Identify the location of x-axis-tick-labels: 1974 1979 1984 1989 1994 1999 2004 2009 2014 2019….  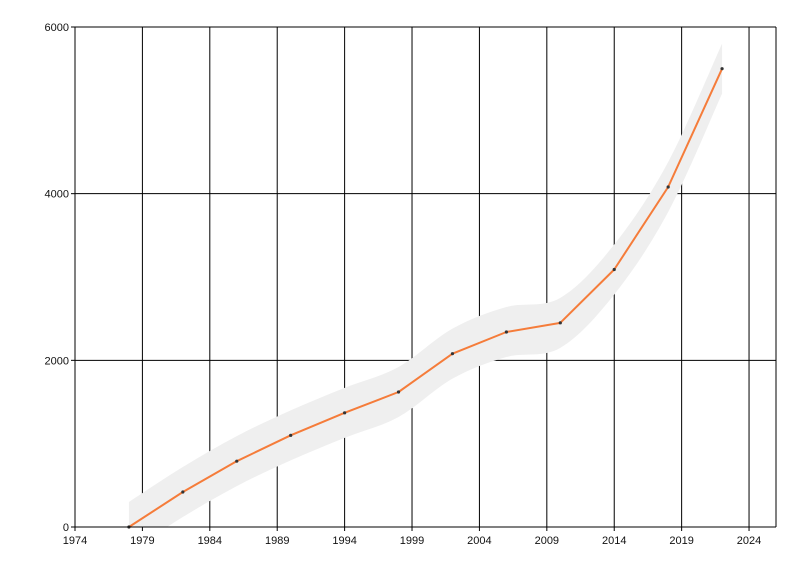
(412, 541).